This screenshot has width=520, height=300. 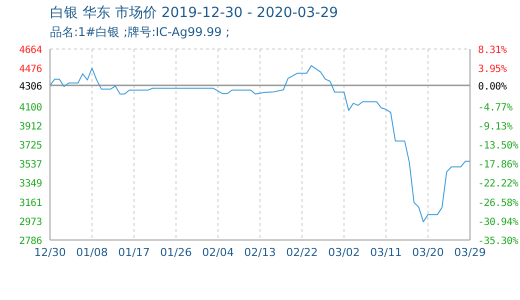 I want to click on y2-tick-label: -30.94%, so click(x=498, y=222).